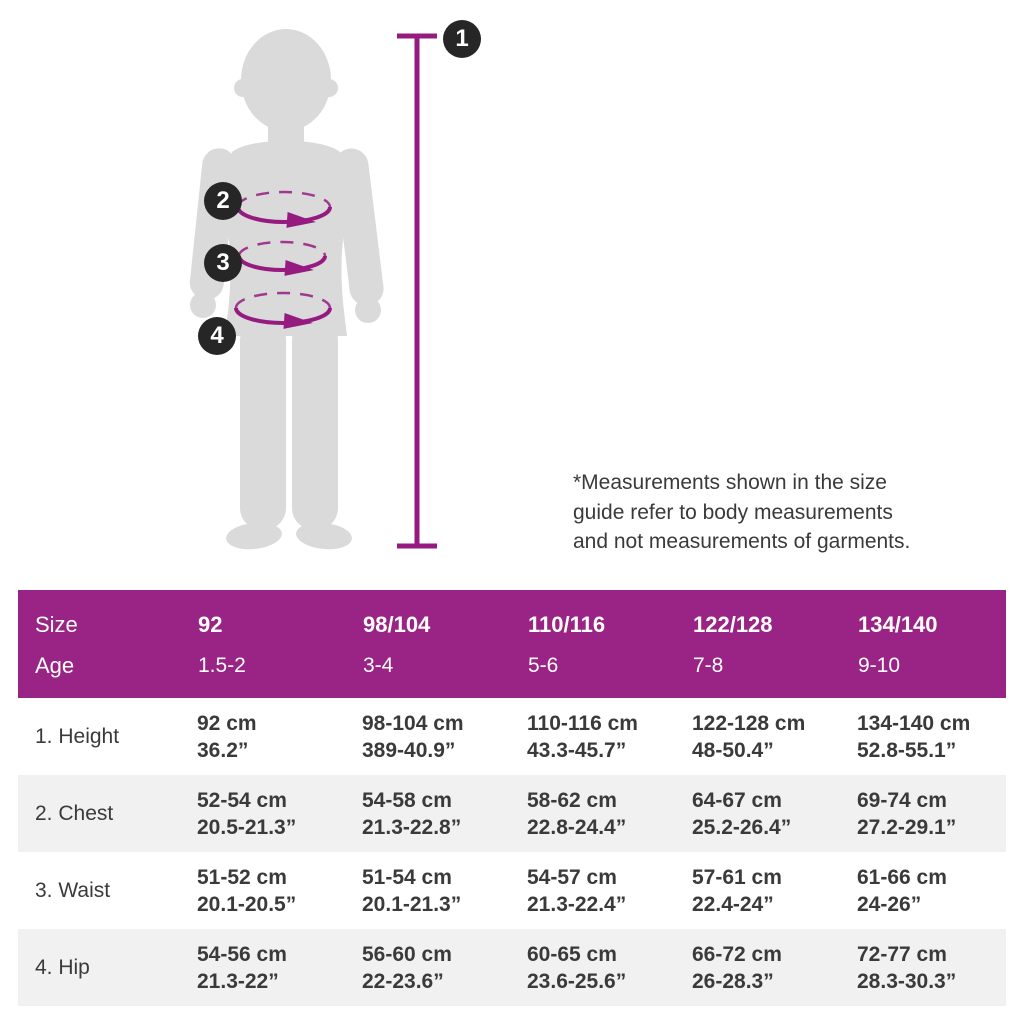  Describe the element at coordinates (247, 904) in the screenshot. I see `inch-value: 20.1-20.5”` at that location.